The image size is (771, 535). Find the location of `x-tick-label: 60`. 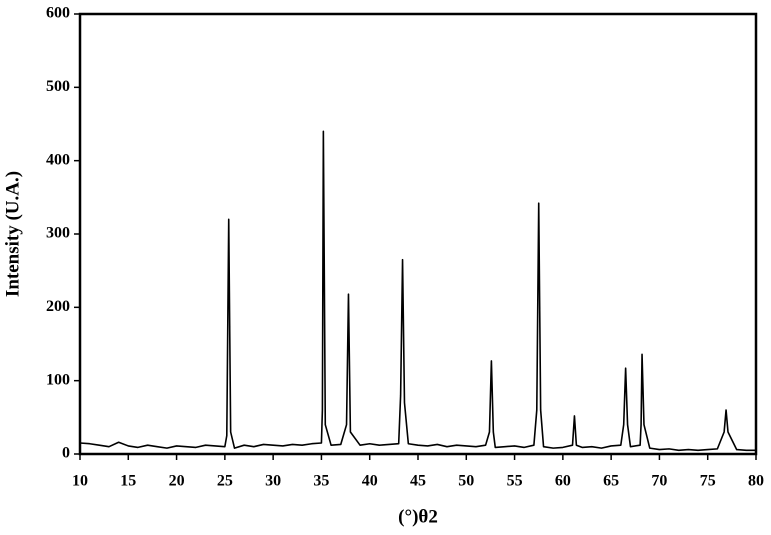

x-tick-label: 60 is located at coordinates (563, 481).